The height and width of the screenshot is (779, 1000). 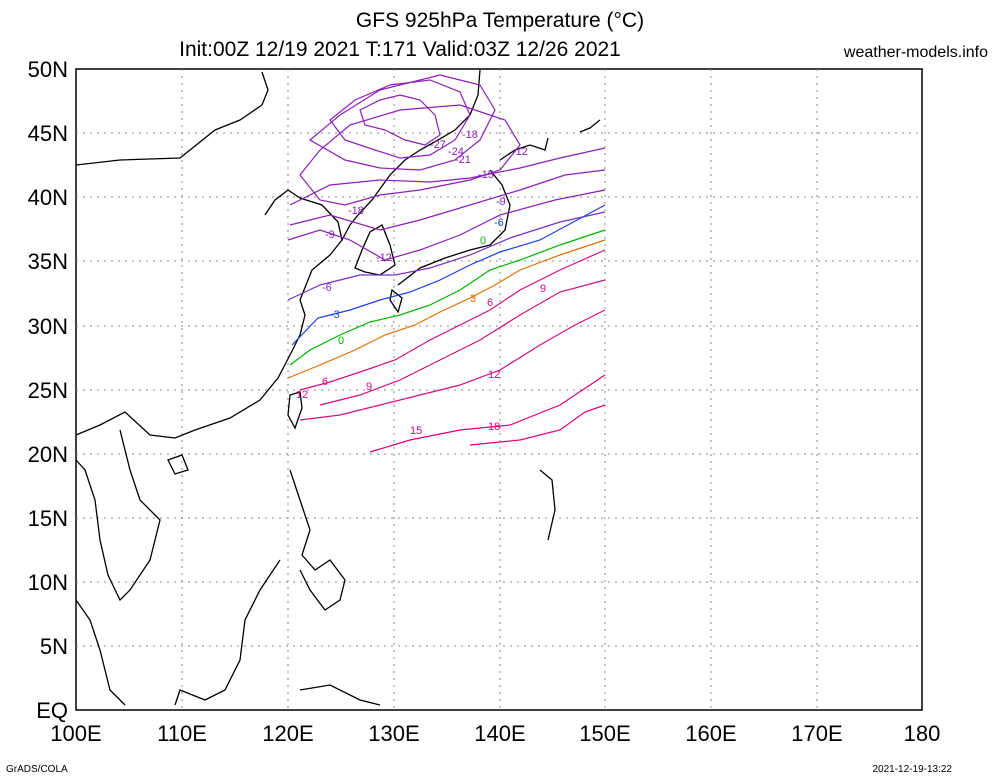 I want to click on lat-tick-label: 40N, so click(x=48, y=197).